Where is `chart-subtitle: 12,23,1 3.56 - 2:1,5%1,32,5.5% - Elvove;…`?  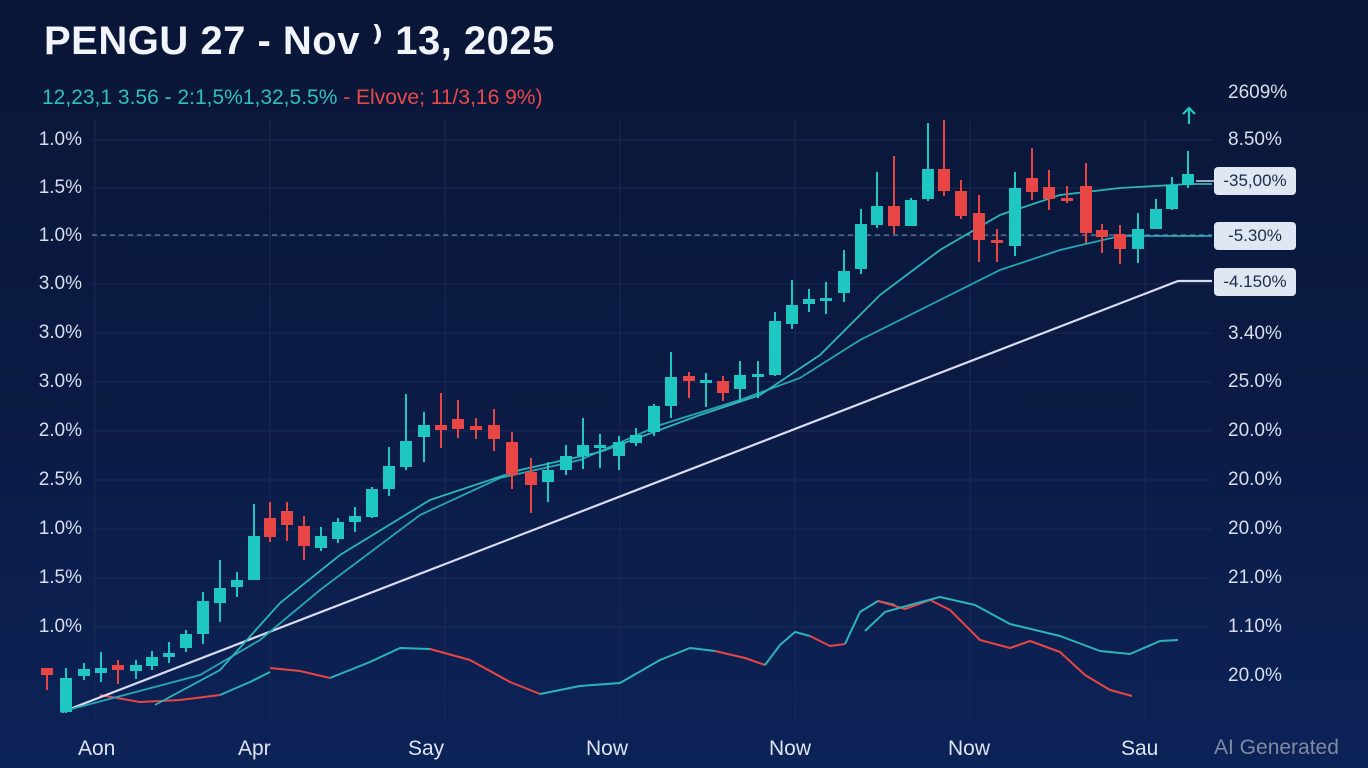 chart-subtitle: 12,23,1 3.56 - 2:1,5%1,32,5.5% - Elvove;… is located at coordinates (292, 98).